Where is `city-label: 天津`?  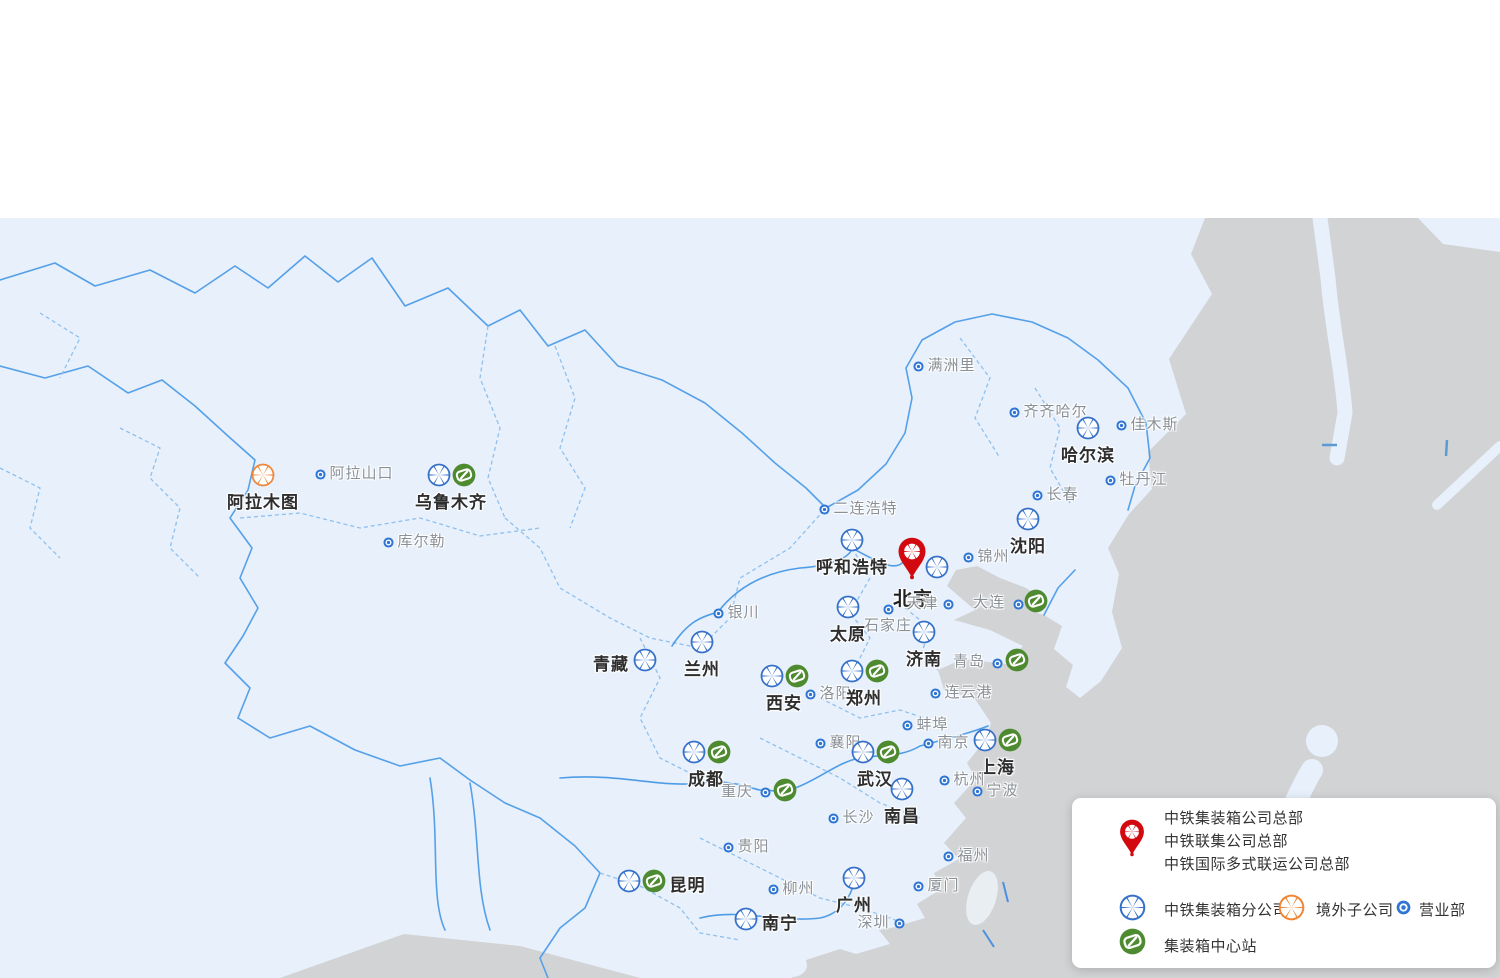
city-label: 天津 is located at coordinates (922, 603).